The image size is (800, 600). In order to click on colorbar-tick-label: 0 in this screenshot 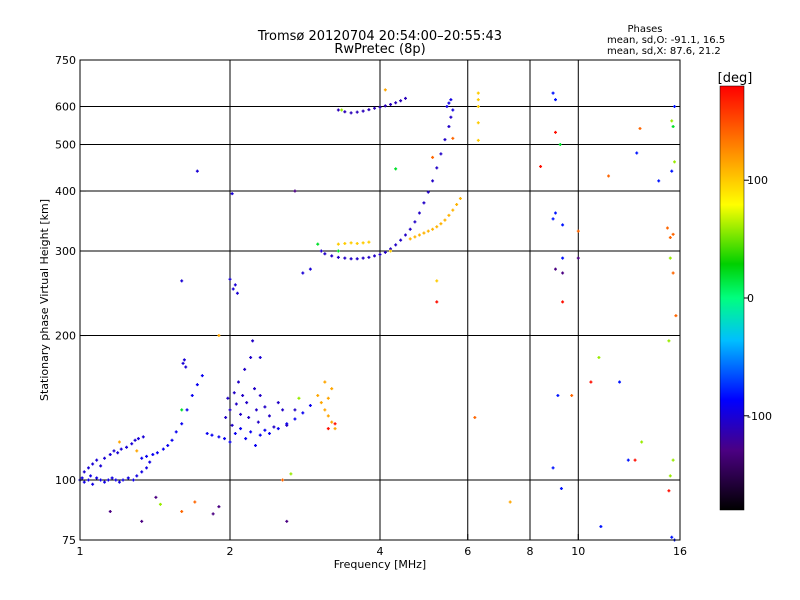, I will do `click(750, 298)`.